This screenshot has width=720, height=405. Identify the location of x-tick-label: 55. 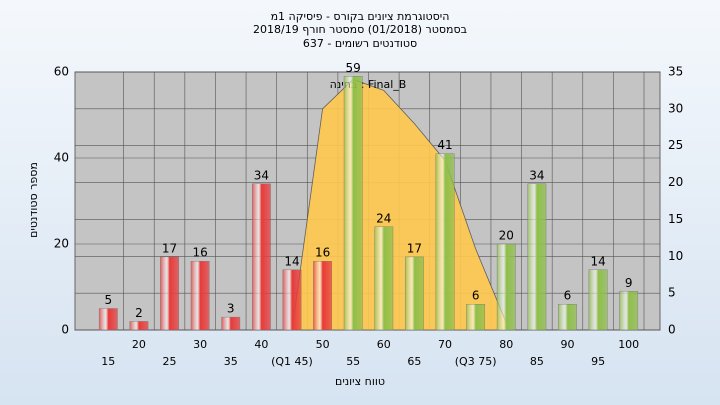
(353, 361).